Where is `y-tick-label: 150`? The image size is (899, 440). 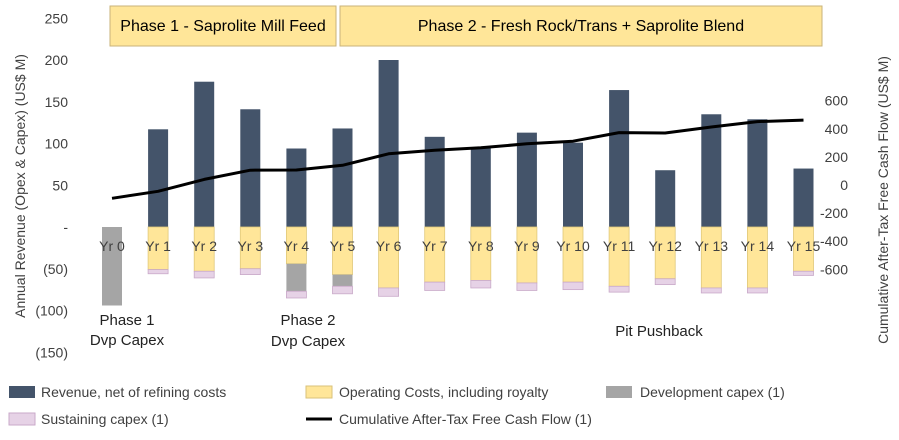 y-tick-label: 150 is located at coordinates (57, 102).